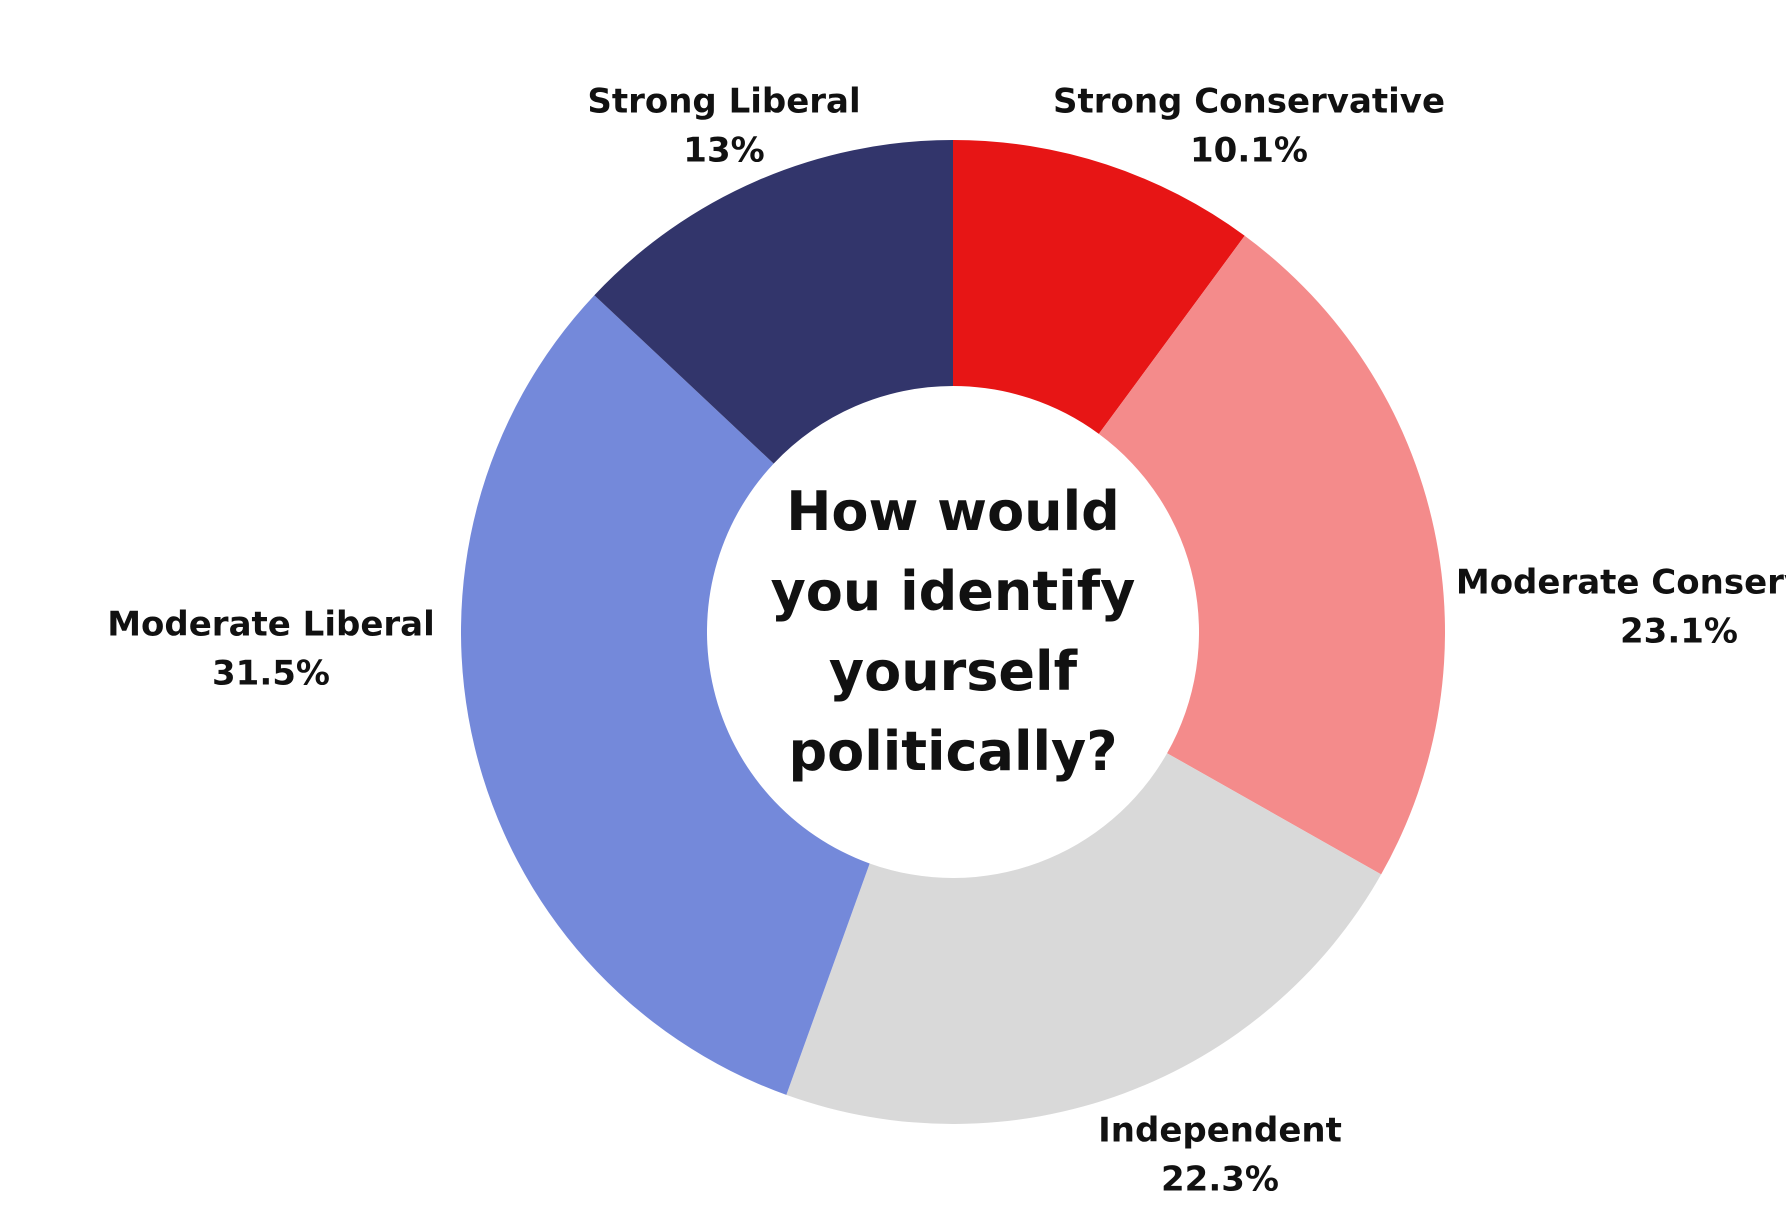  Describe the element at coordinates (271, 625) in the screenshot. I see `slice-label: Moderate Liberal` at that location.